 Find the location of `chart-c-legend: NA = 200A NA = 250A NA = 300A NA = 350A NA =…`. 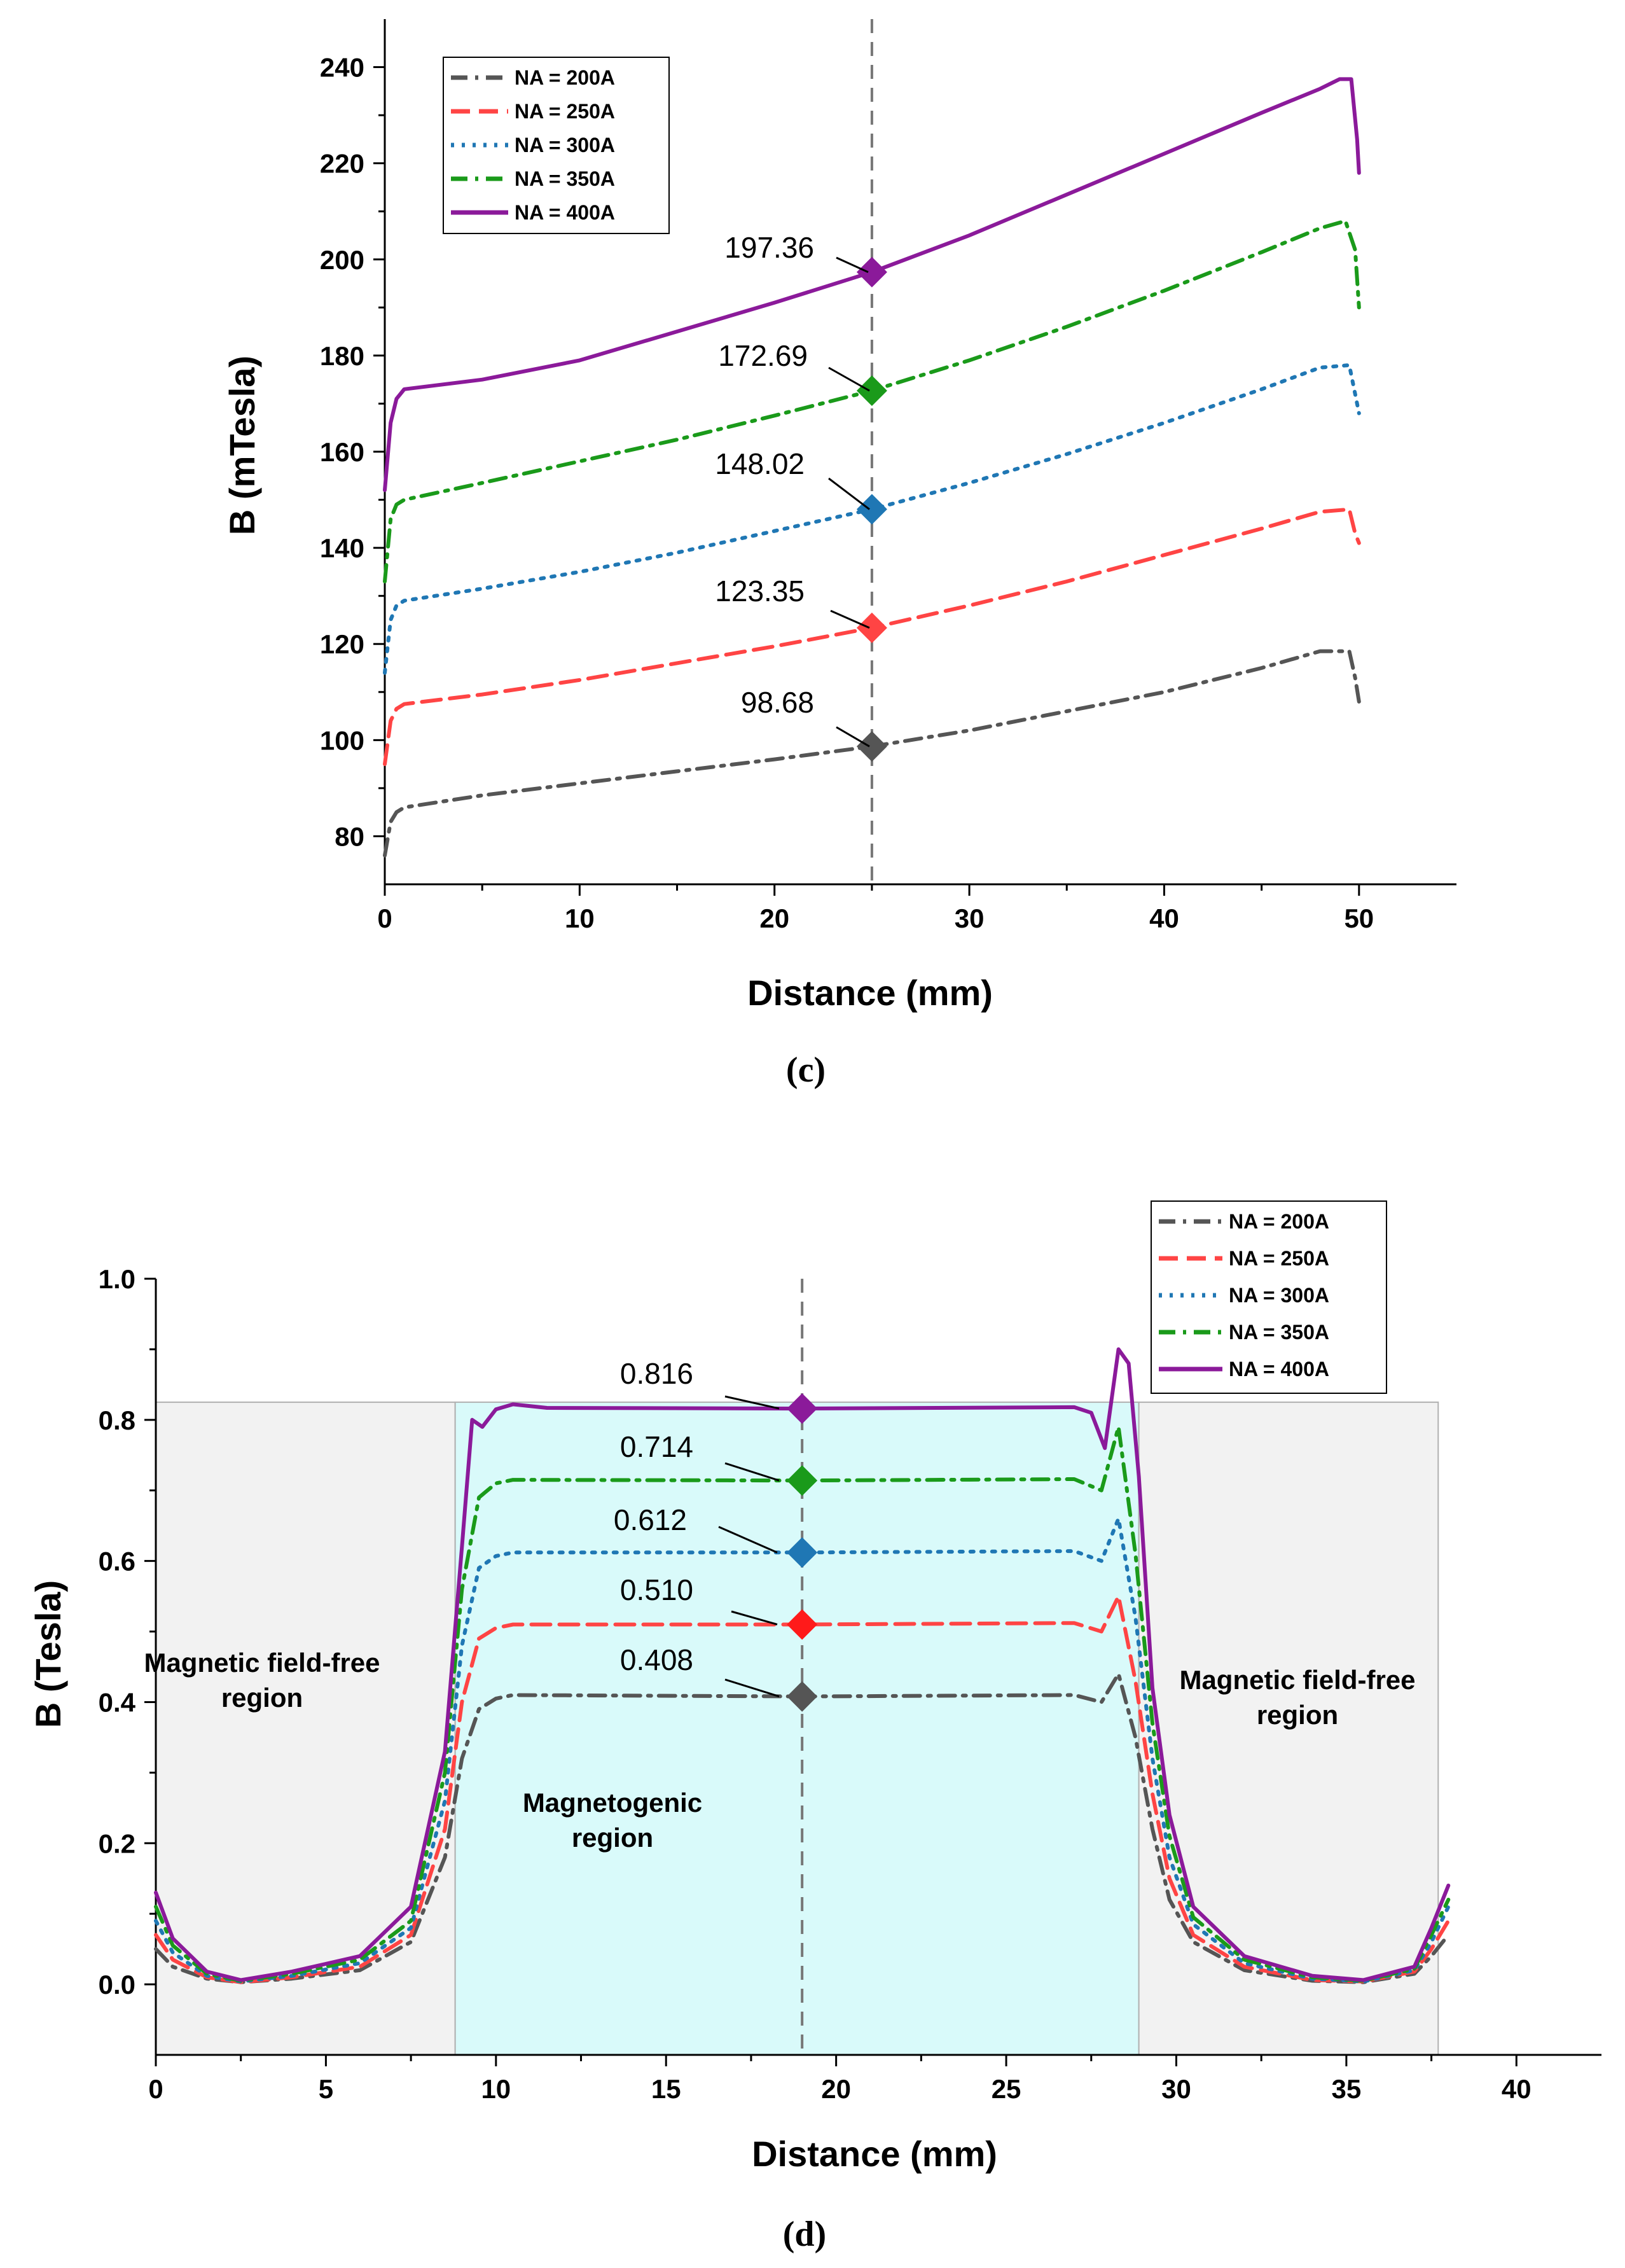

chart-c-legend: NA = 200A NA = 250A NA = 300A NA = 350A NA =… is located at coordinates (557, 145).